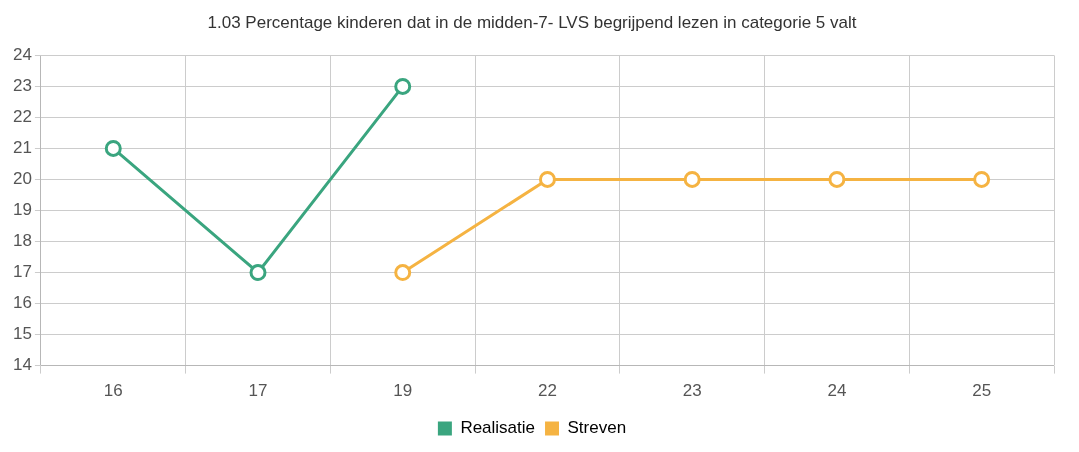 The width and height of the screenshot is (1079, 452). What do you see at coordinates (22, 117) in the screenshot?
I see `y-tick-label: 22` at bounding box center [22, 117].